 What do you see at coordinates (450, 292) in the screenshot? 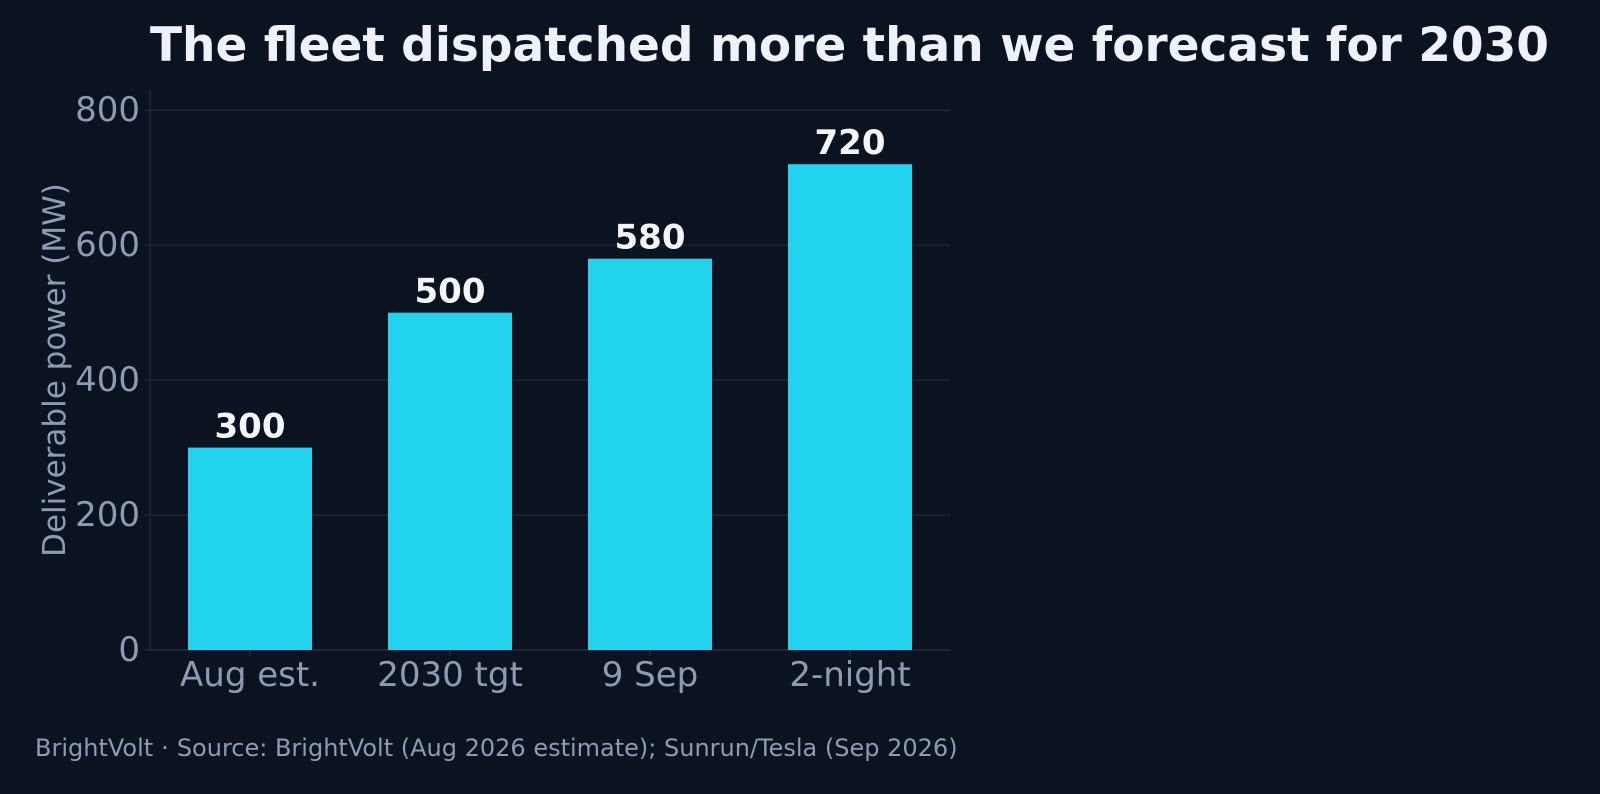
I see `bar-value-label: 500` at bounding box center [450, 292].